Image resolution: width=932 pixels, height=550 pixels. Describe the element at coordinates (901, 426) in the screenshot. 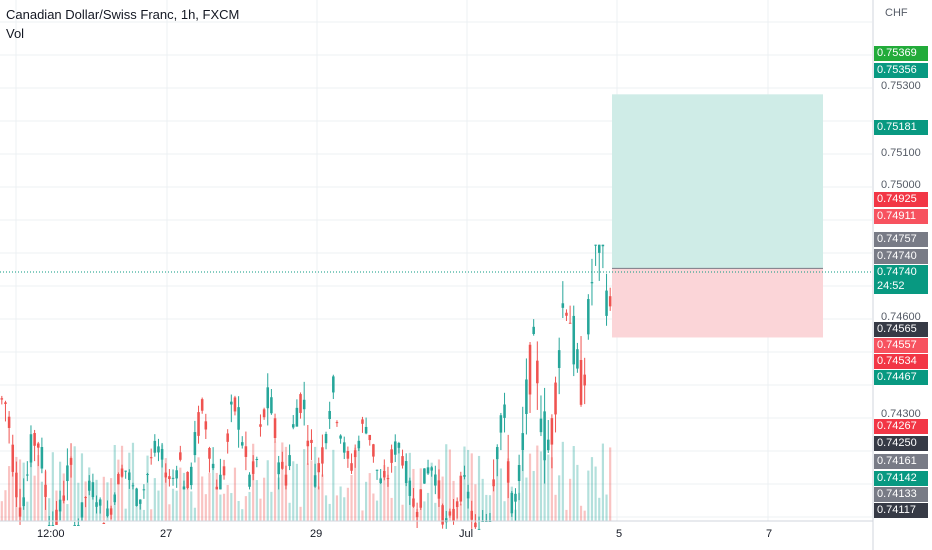

I see `price-tag: 0.74267` at that location.